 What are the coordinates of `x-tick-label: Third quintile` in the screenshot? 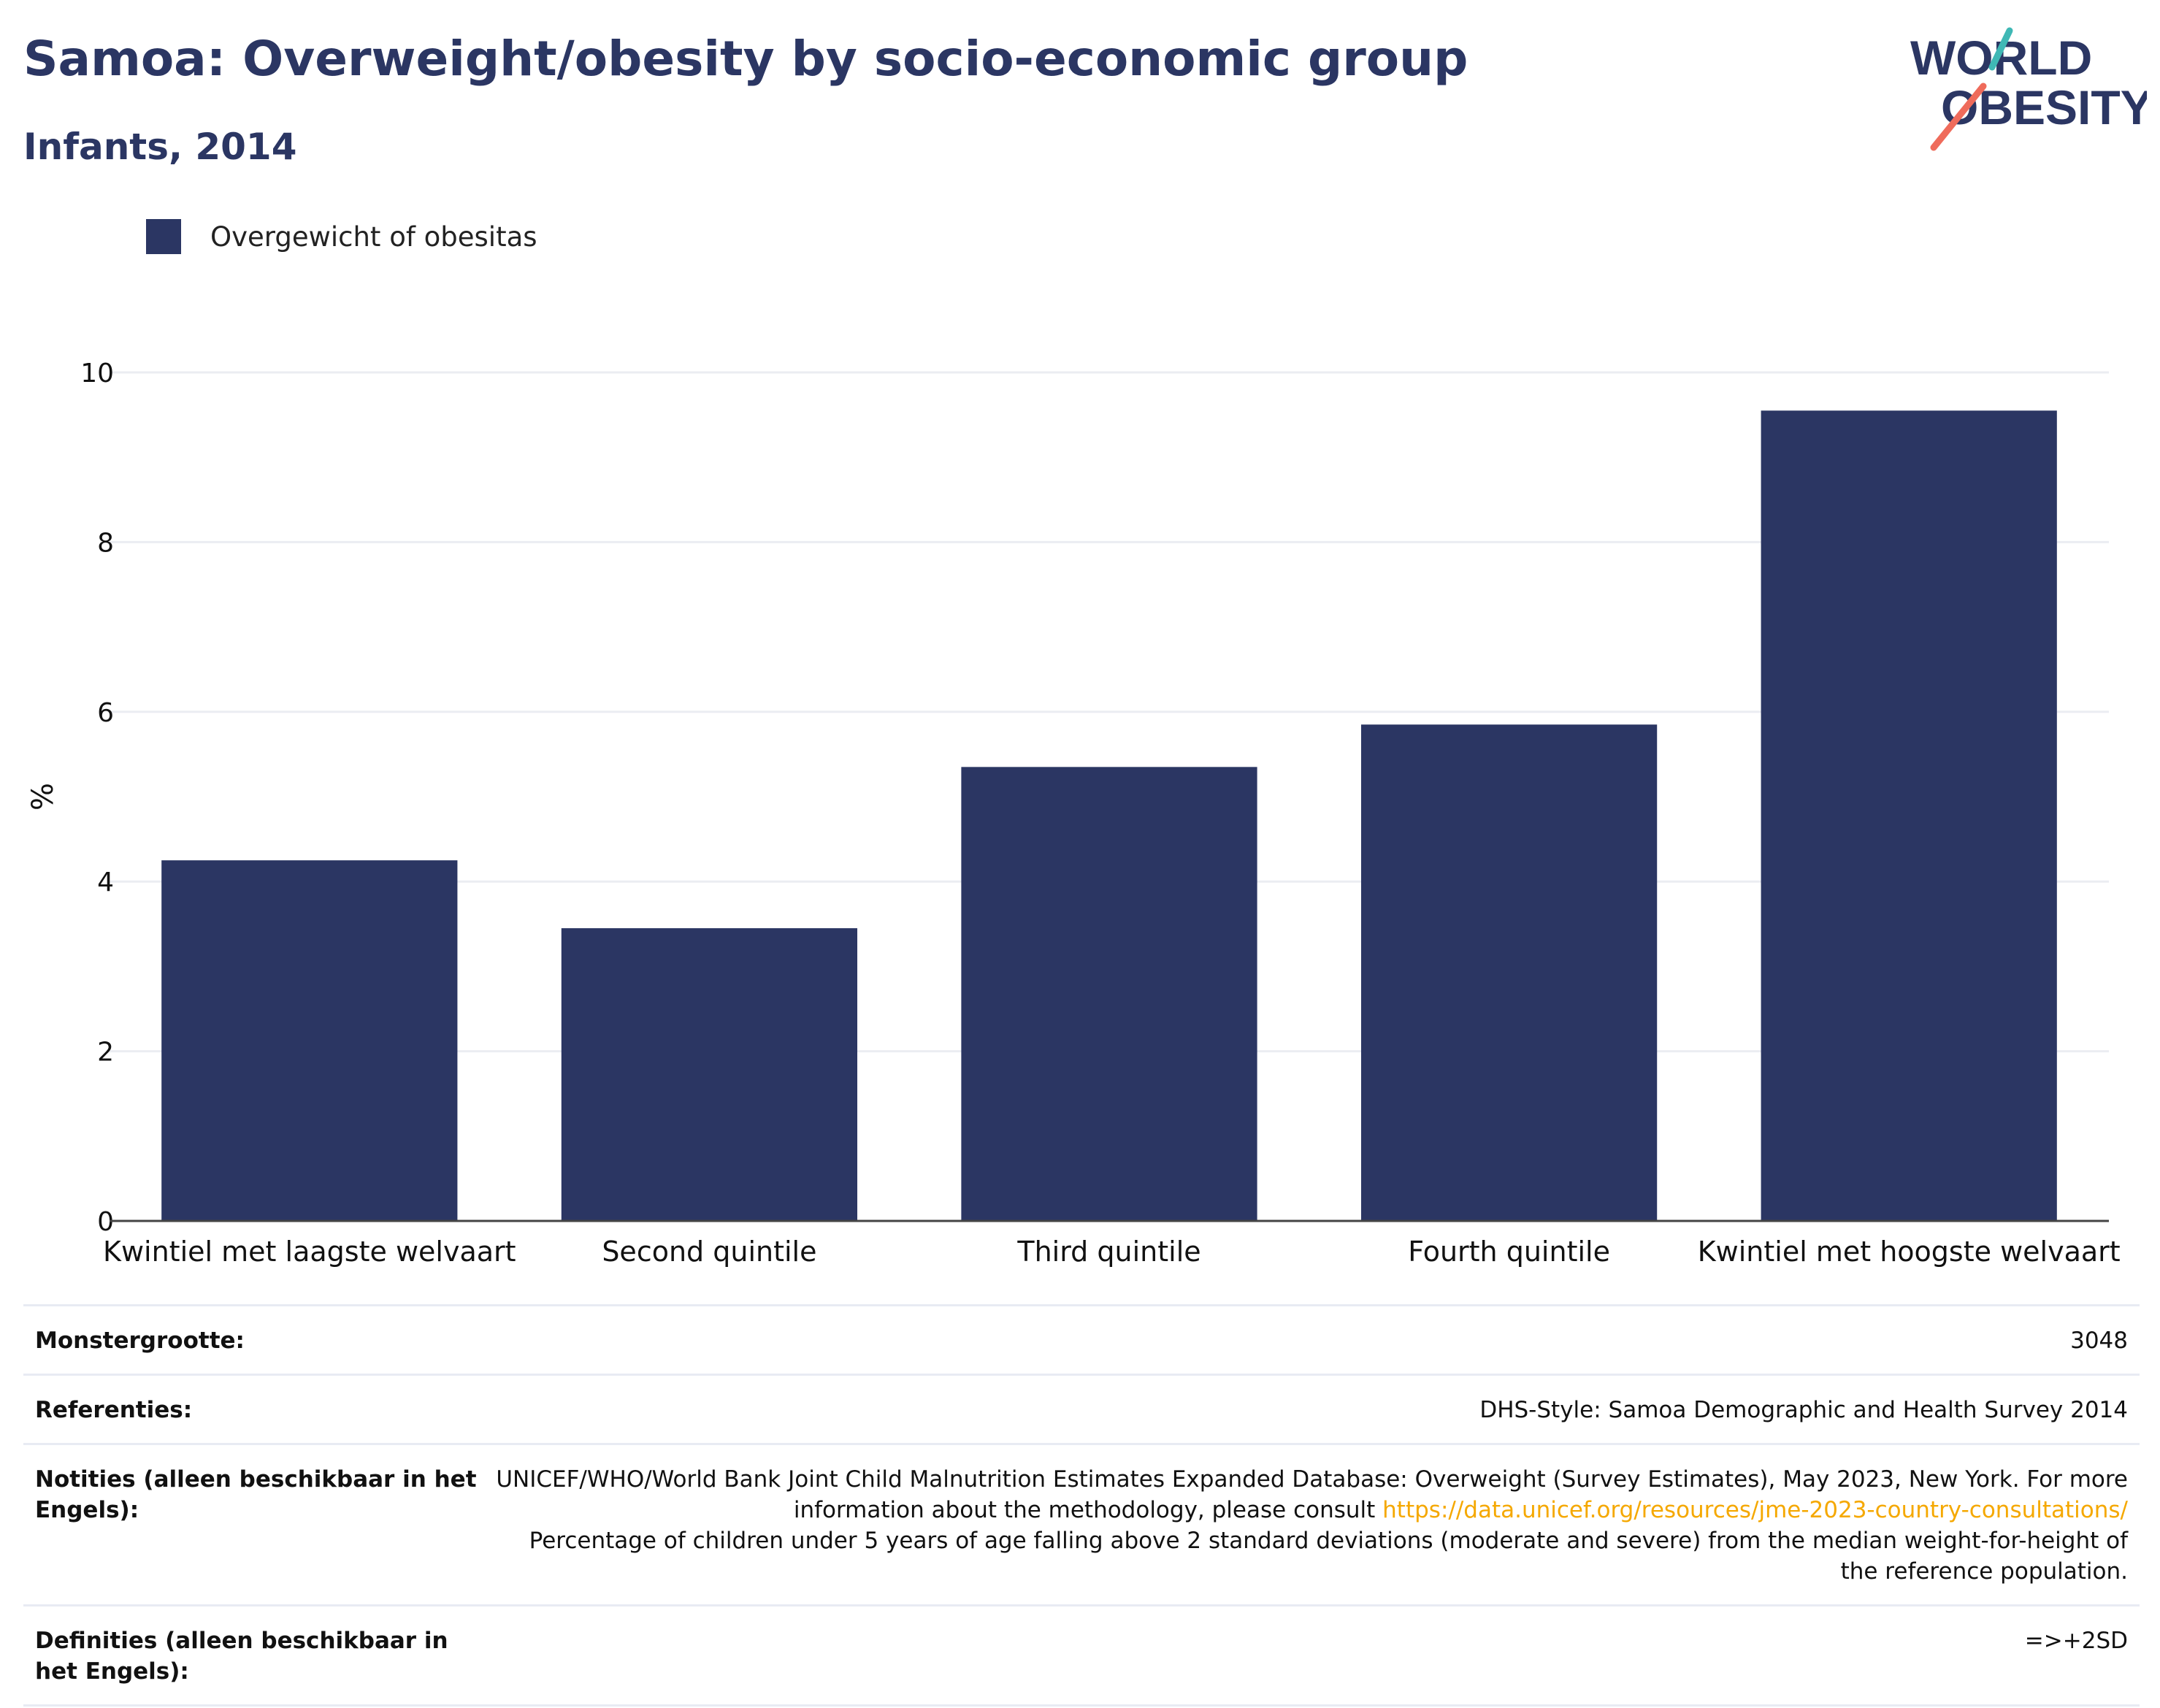 It's located at (1108, 1252).